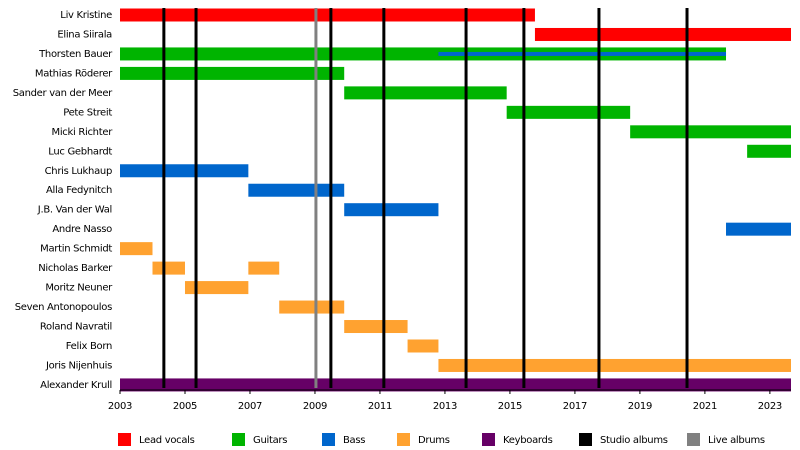 Image resolution: width=800 pixels, height=450 pixels. I want to click on member-label: Nicholas Barker, so click(75, 268).